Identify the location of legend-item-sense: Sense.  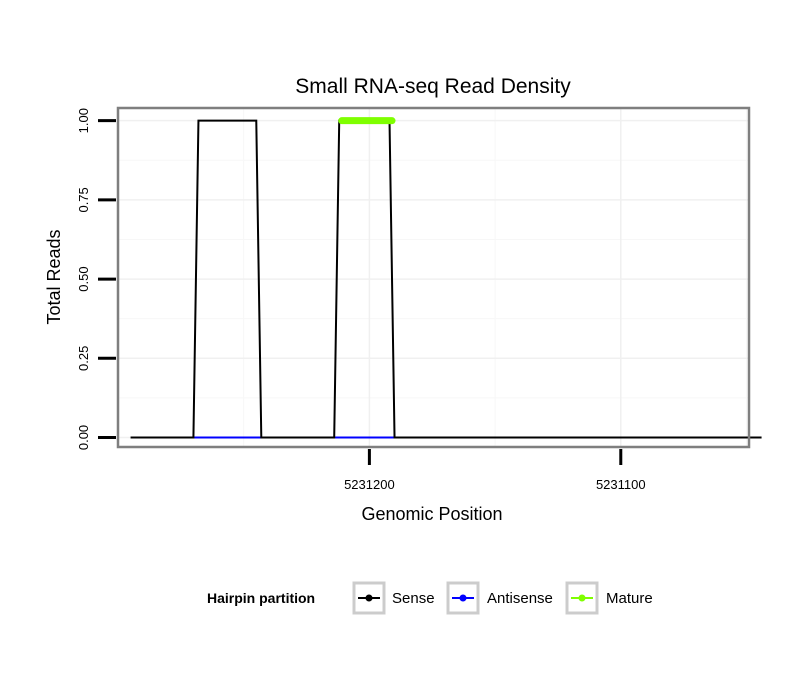
(393, 598).